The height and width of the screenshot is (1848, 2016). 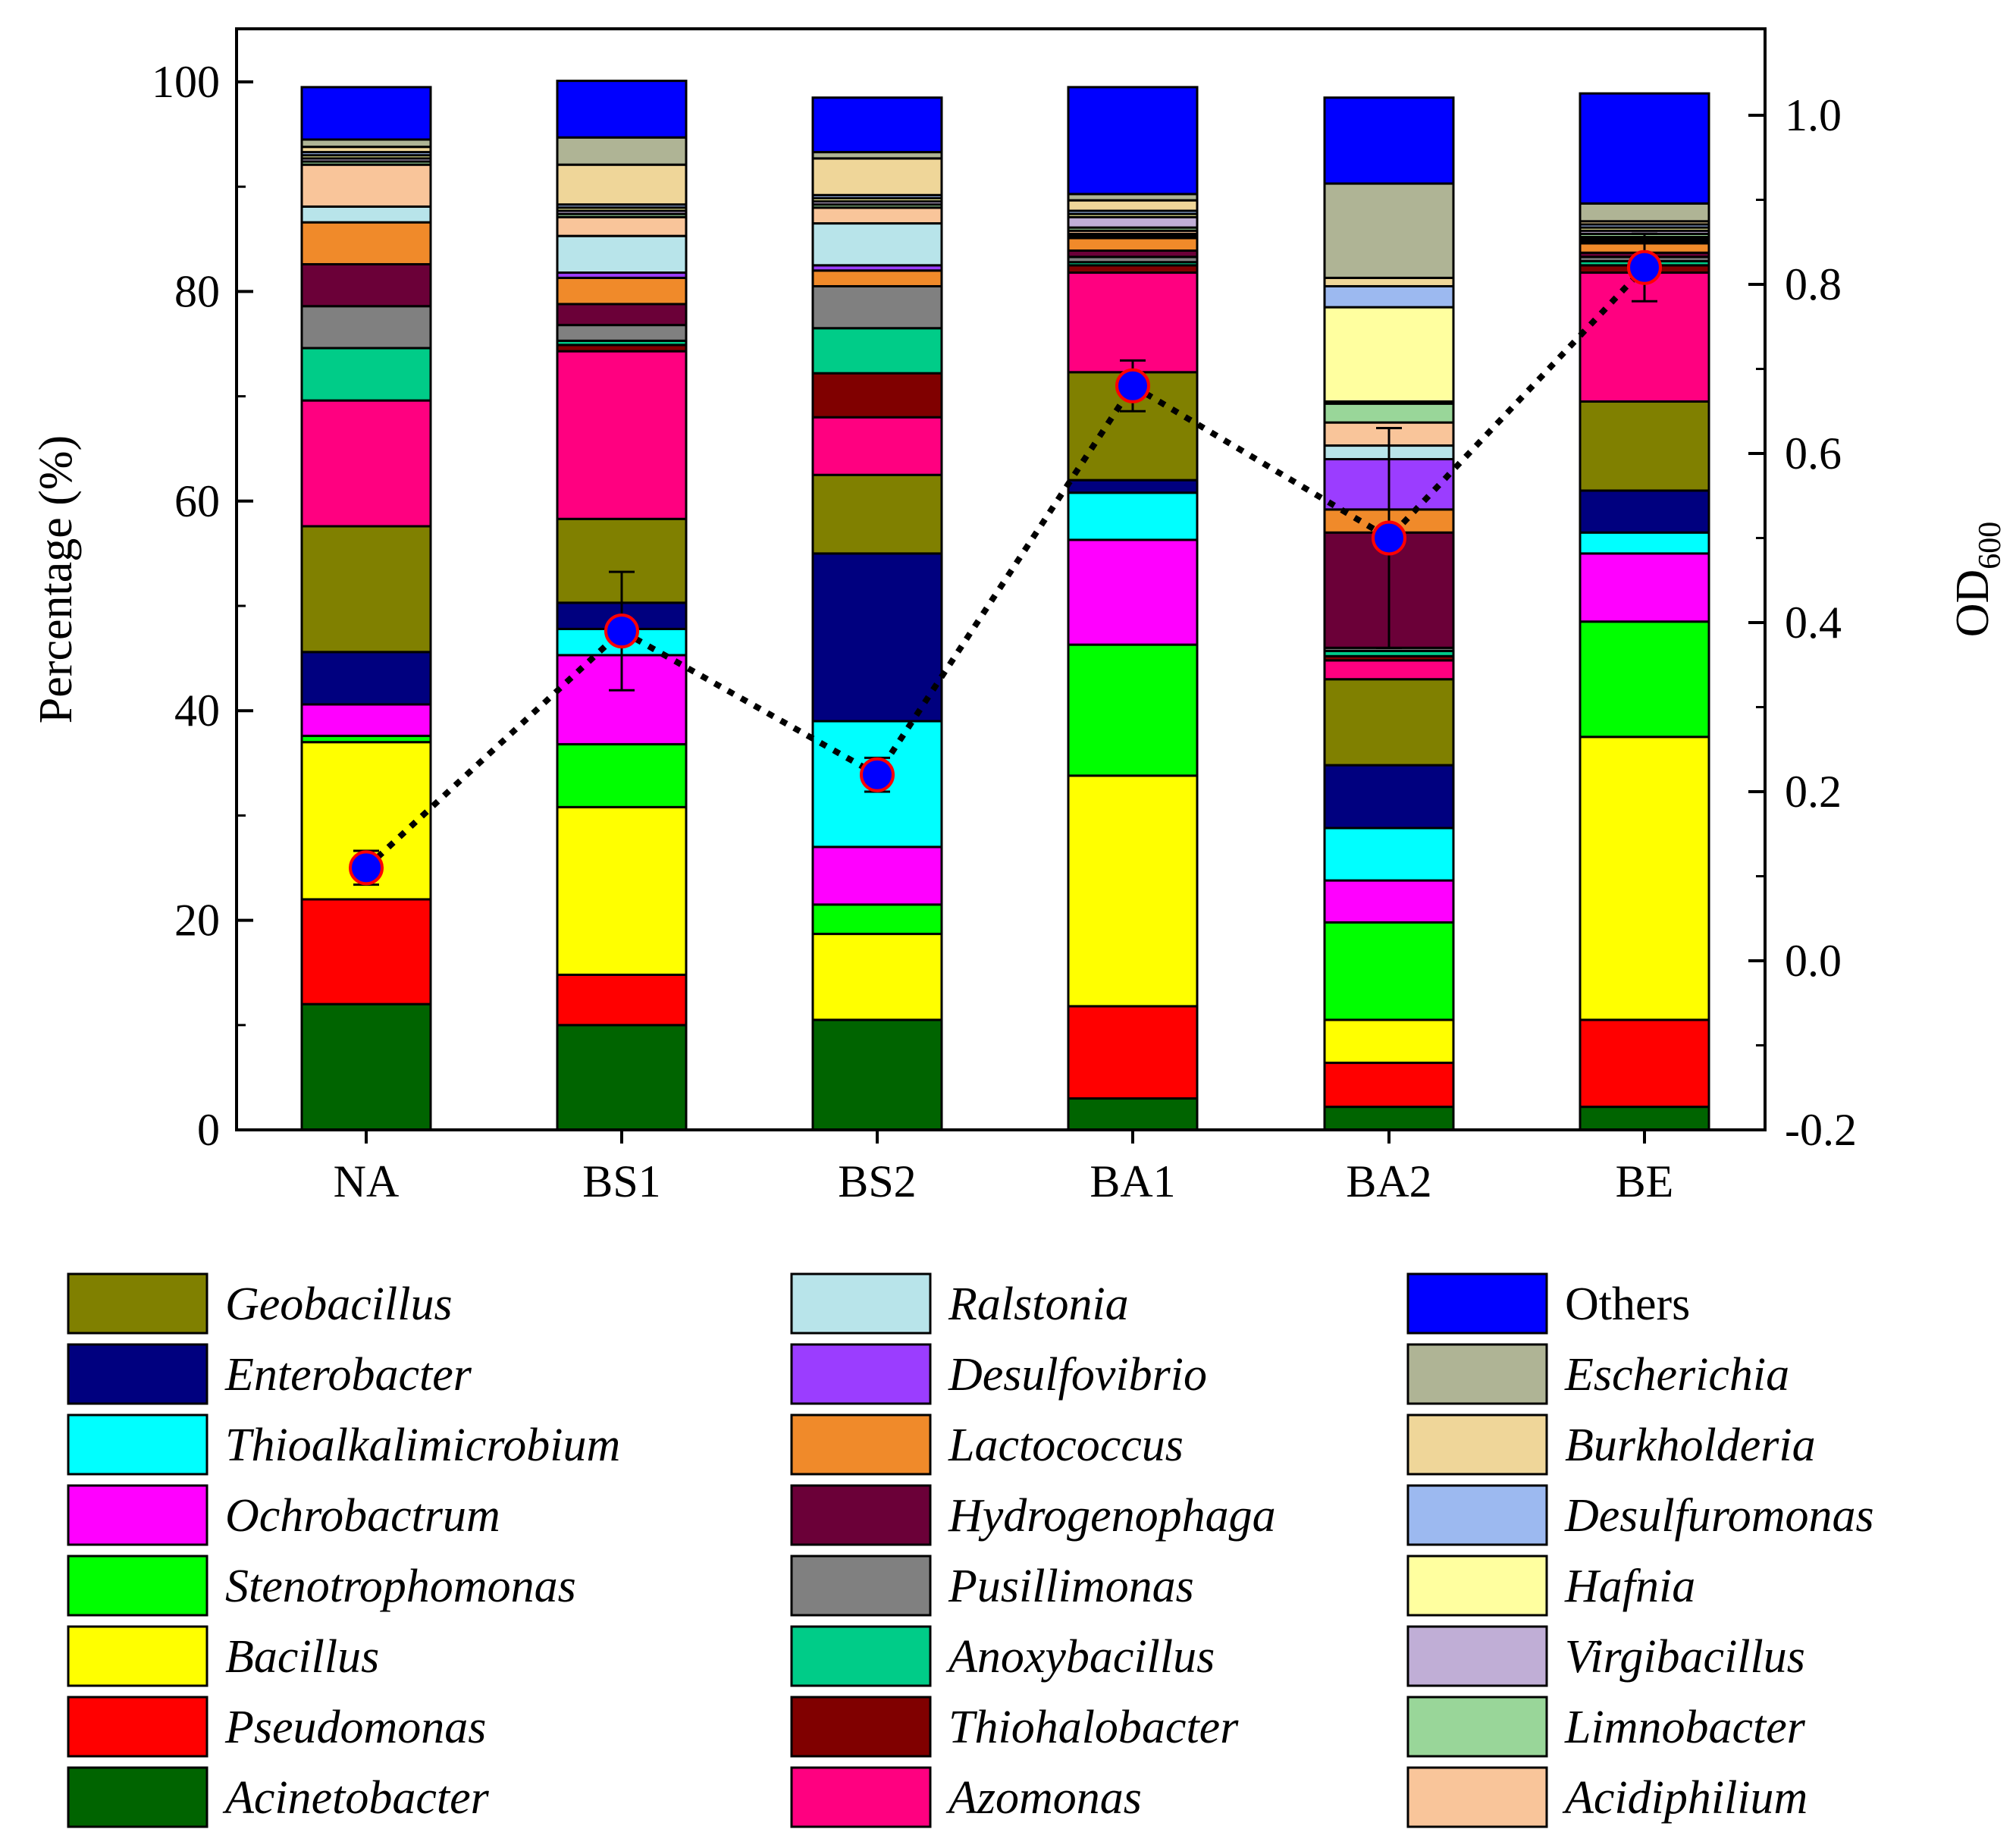 I want to click on legend-item-ralstonia: Ralstonia, so click(x=959, y=1303).